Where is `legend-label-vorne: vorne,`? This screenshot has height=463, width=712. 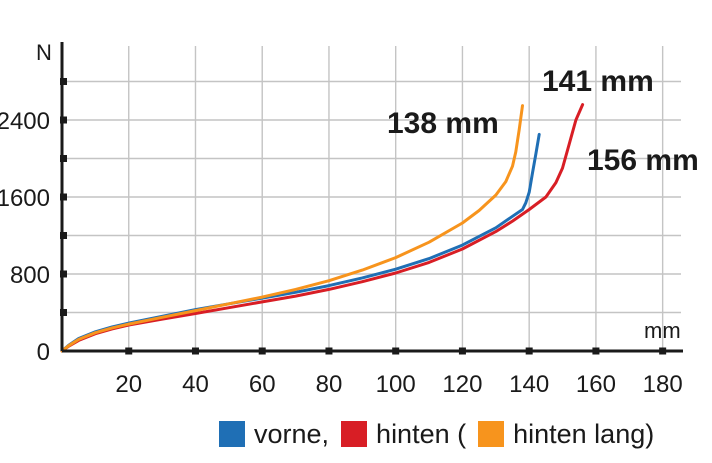 legend-label-vorne: vorne, is located at coordinates (292, 433).